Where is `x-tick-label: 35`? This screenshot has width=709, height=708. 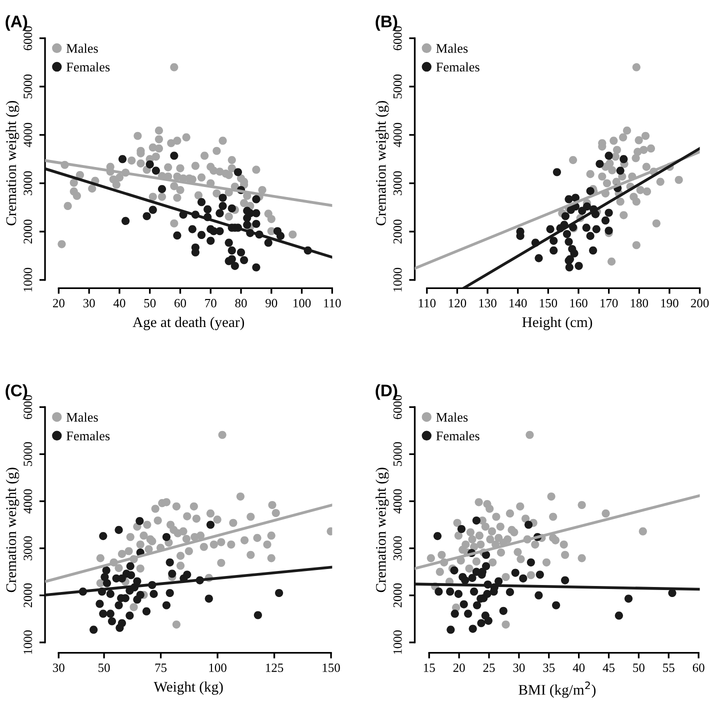 x-tick-label: 35 is located at coordinates (549, 668).